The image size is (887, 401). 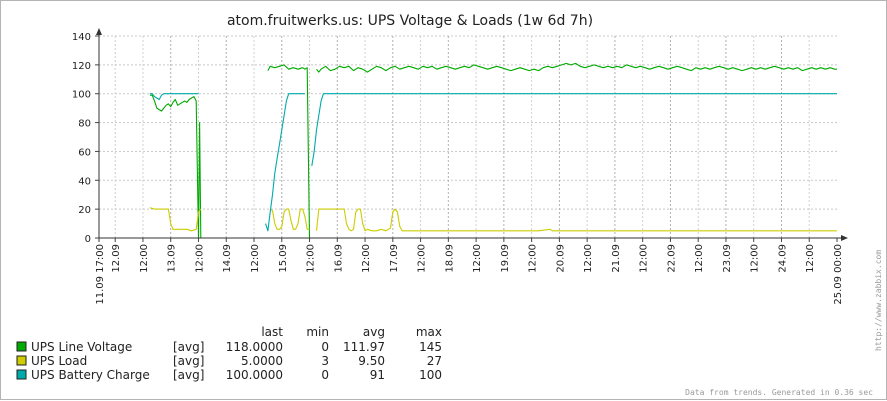 I want to click on x-tick-label: 24.09, so click(x=782, y=258).